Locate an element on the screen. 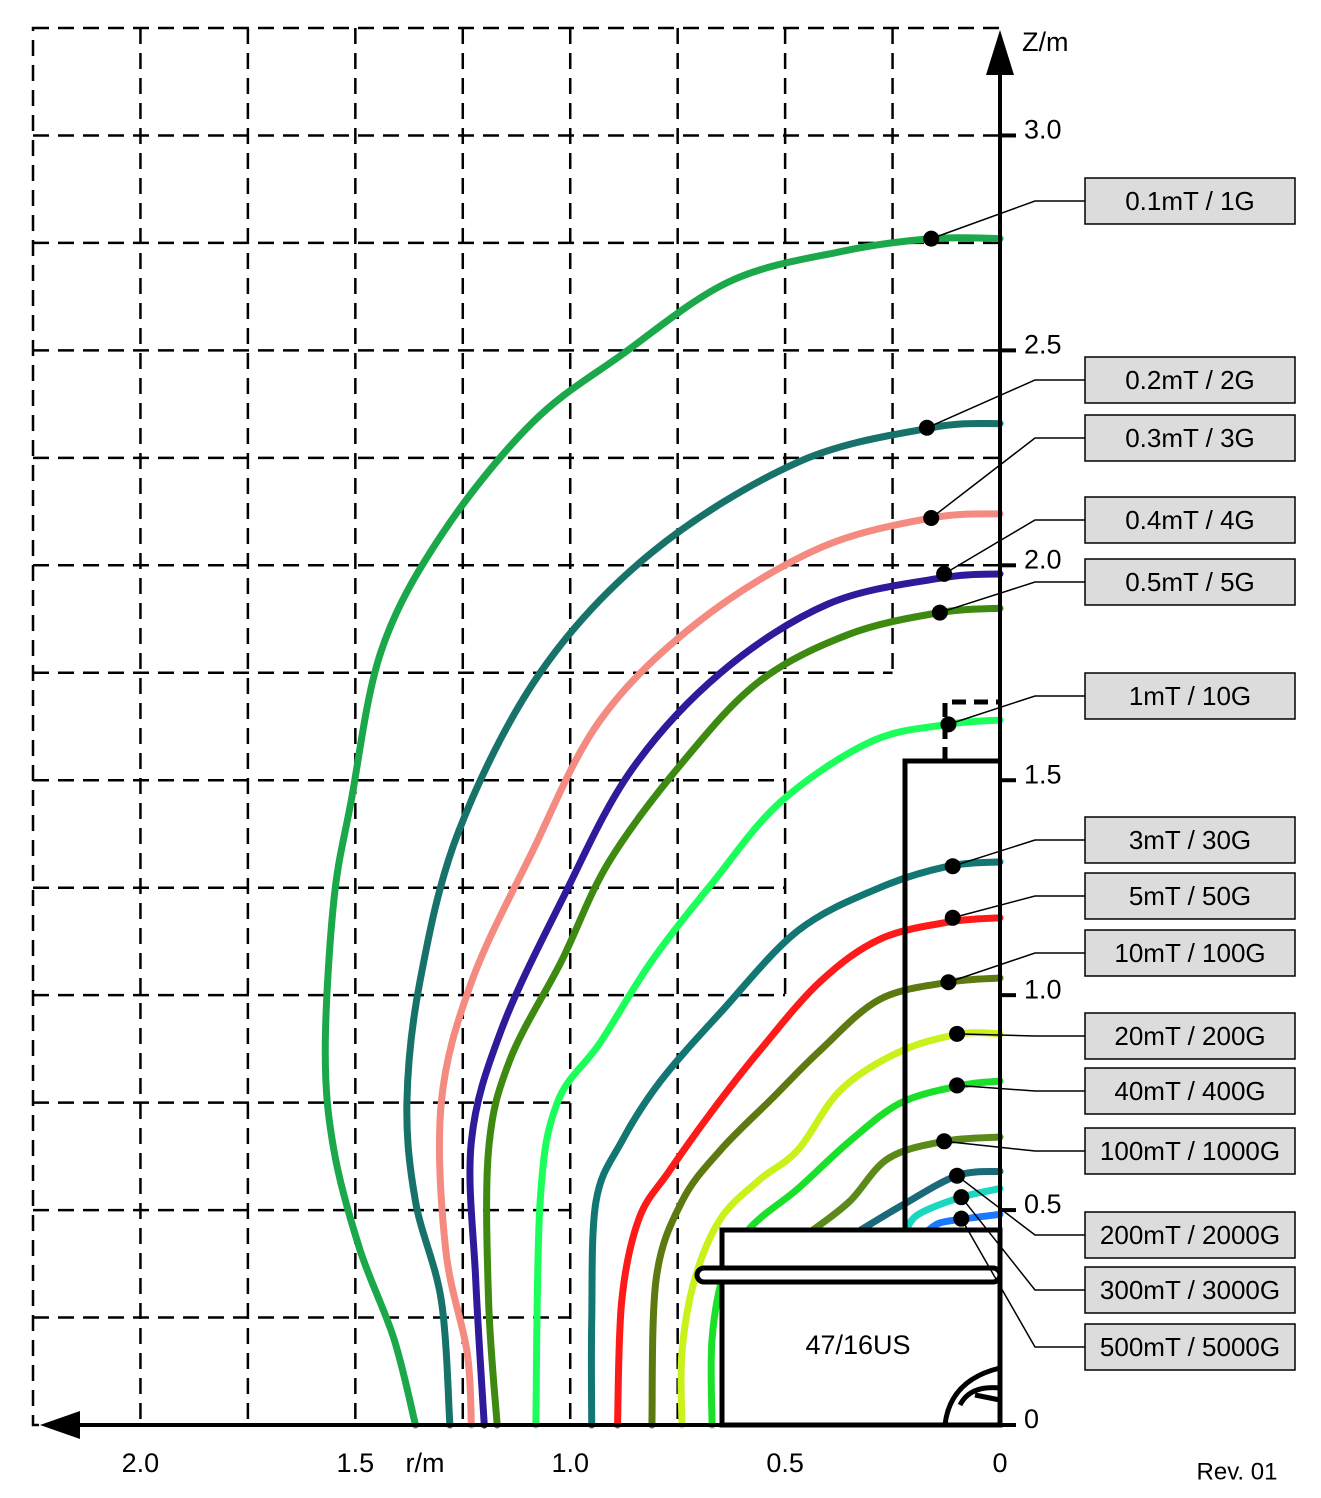  y-tick-label: 3.0 is located at coordinates (1043, 130).